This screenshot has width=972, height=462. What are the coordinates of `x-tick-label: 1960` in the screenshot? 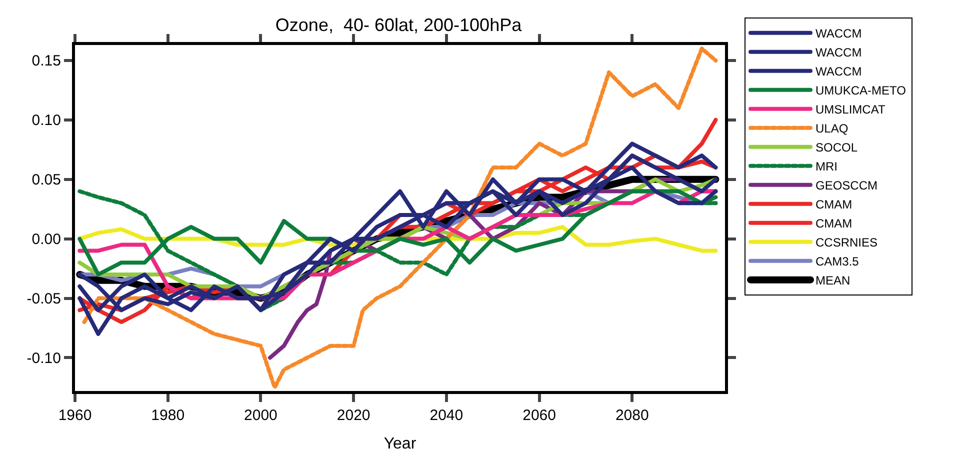 It's located at (75, 415).